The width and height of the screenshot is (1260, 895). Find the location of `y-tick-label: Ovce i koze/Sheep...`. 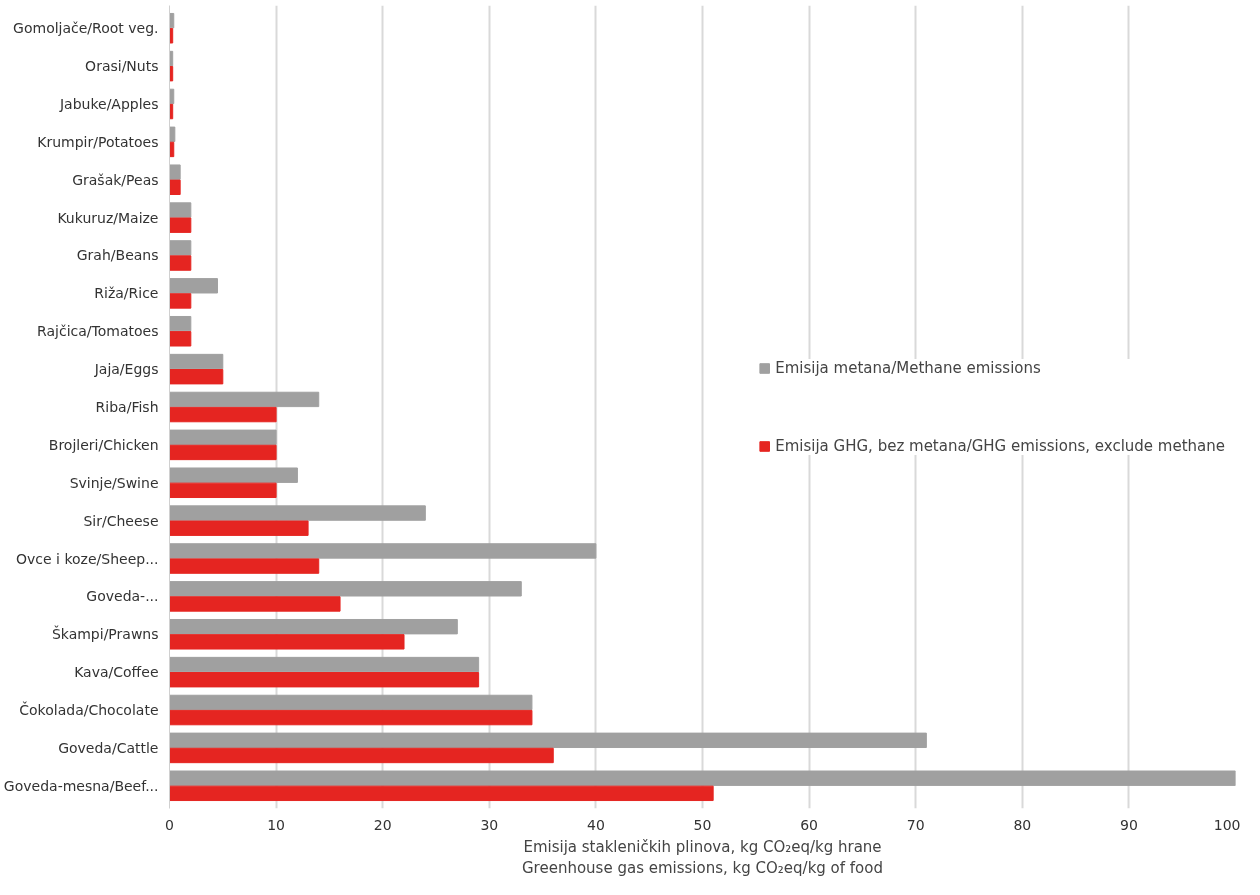

y-tick-label: Ovce i koze/Sheep... is located at coordinates (87, 558).